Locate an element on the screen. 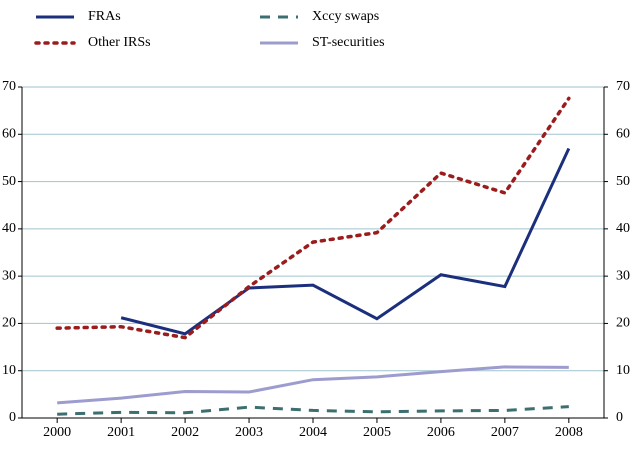  y2-tick-label: 30 is located at coordinates (623, 275).